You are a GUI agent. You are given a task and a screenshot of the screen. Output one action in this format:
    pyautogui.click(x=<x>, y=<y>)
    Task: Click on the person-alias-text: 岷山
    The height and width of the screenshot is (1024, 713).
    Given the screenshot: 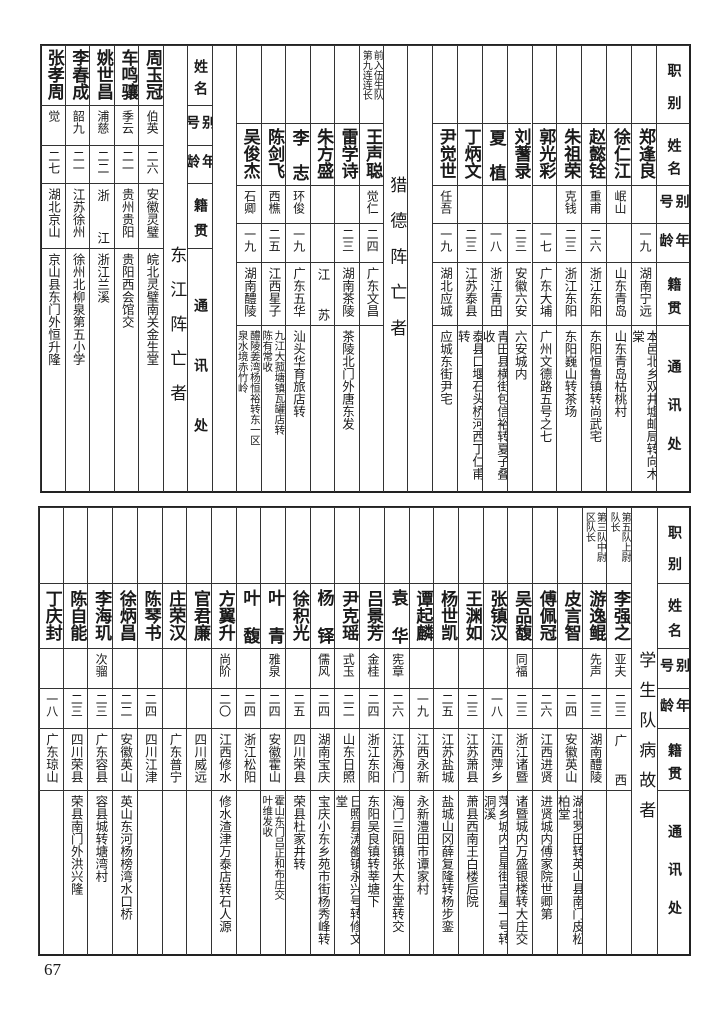 What is the action you would take?
    pyautogui.click(x=620, y=202)
    